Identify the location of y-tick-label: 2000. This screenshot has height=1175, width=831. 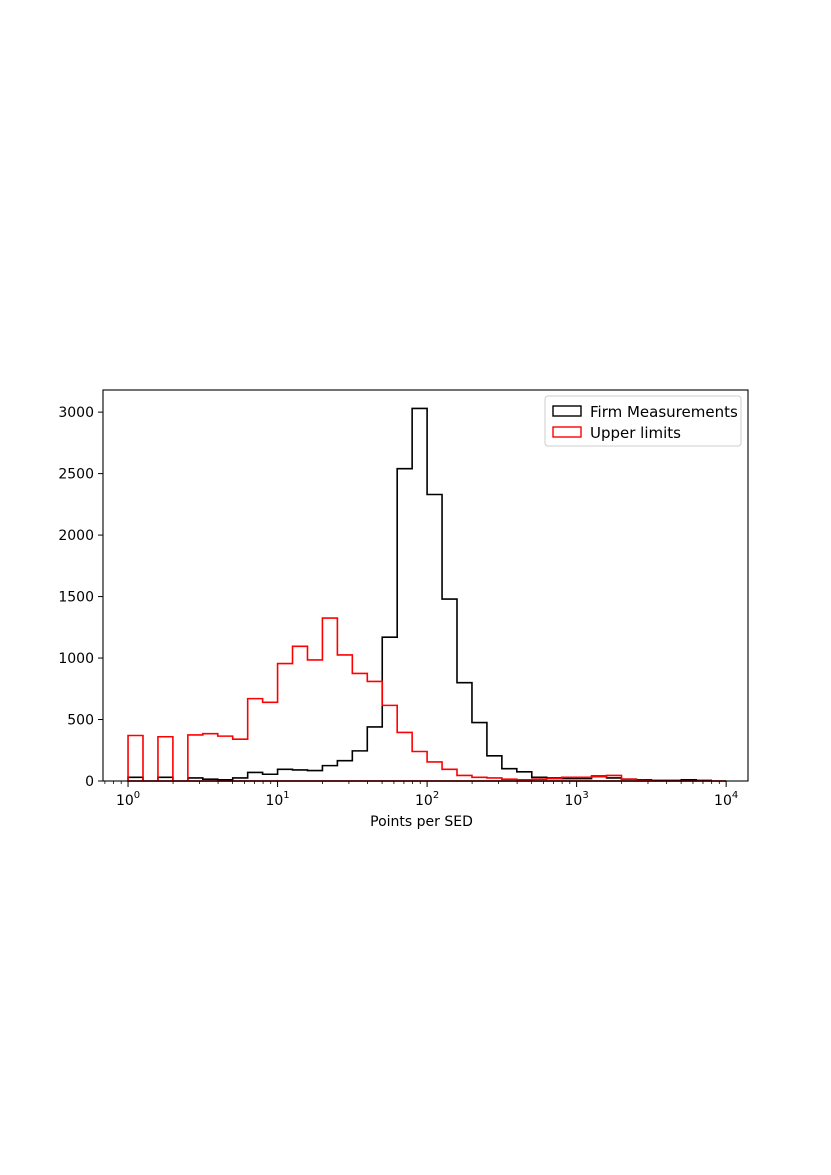
(76, 536).